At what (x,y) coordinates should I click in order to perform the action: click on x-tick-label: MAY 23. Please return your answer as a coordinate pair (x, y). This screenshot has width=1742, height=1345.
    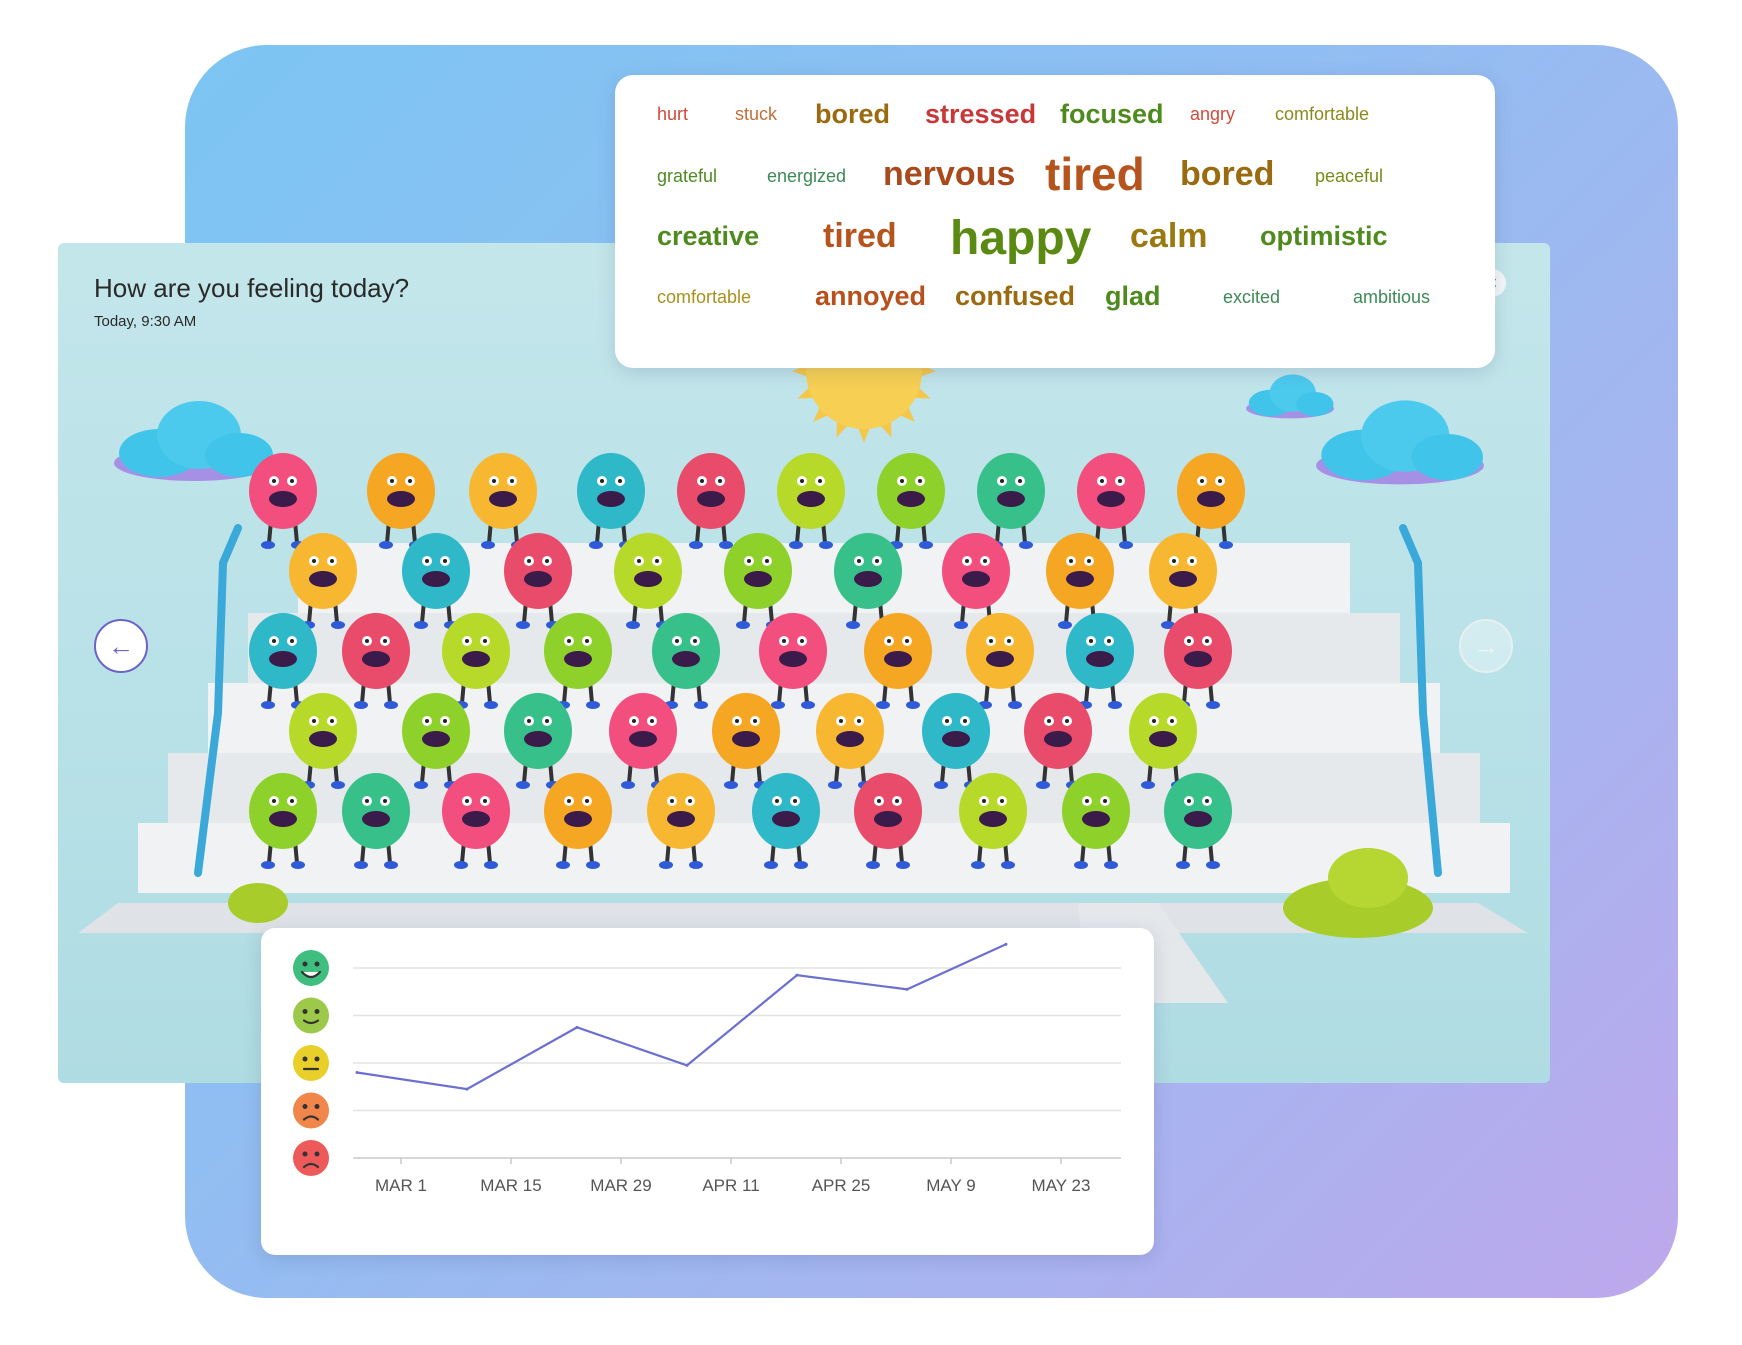
    Looking at the image, I should click on (1061, 1185).